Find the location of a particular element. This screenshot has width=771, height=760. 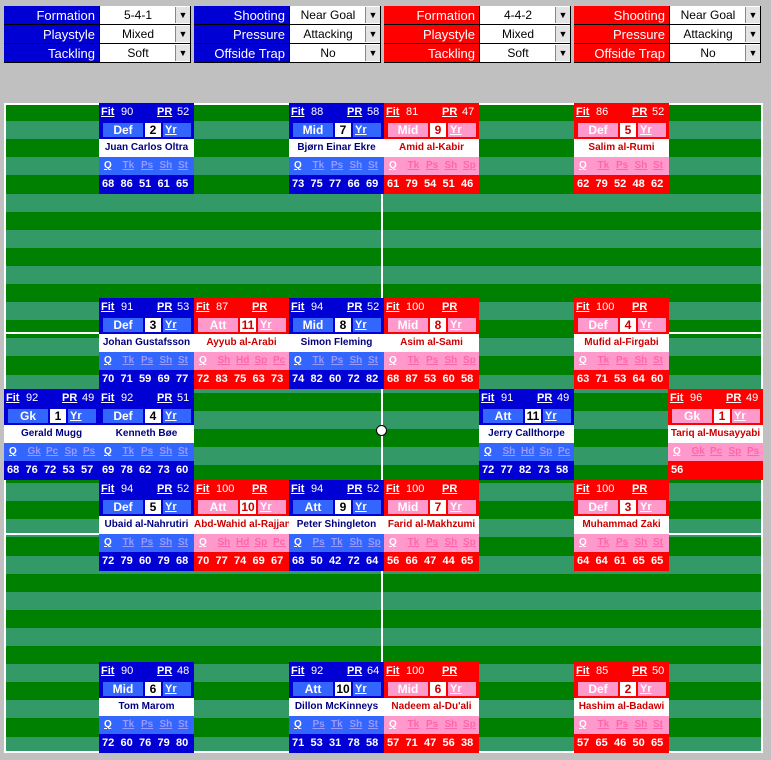

formation-select: 4-4-2 ▼ is located at coordinates (525, 15).